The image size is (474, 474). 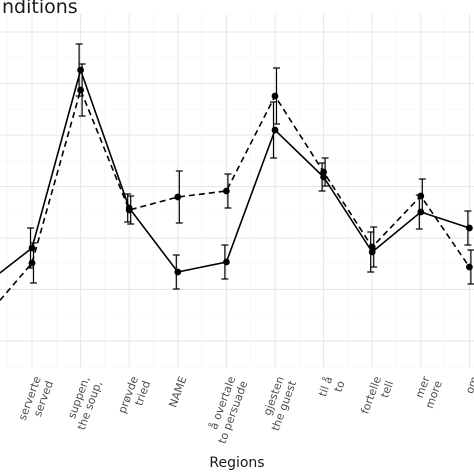 I want to click on x-tick-label: prøvdetried, so click(x=135, y=396).